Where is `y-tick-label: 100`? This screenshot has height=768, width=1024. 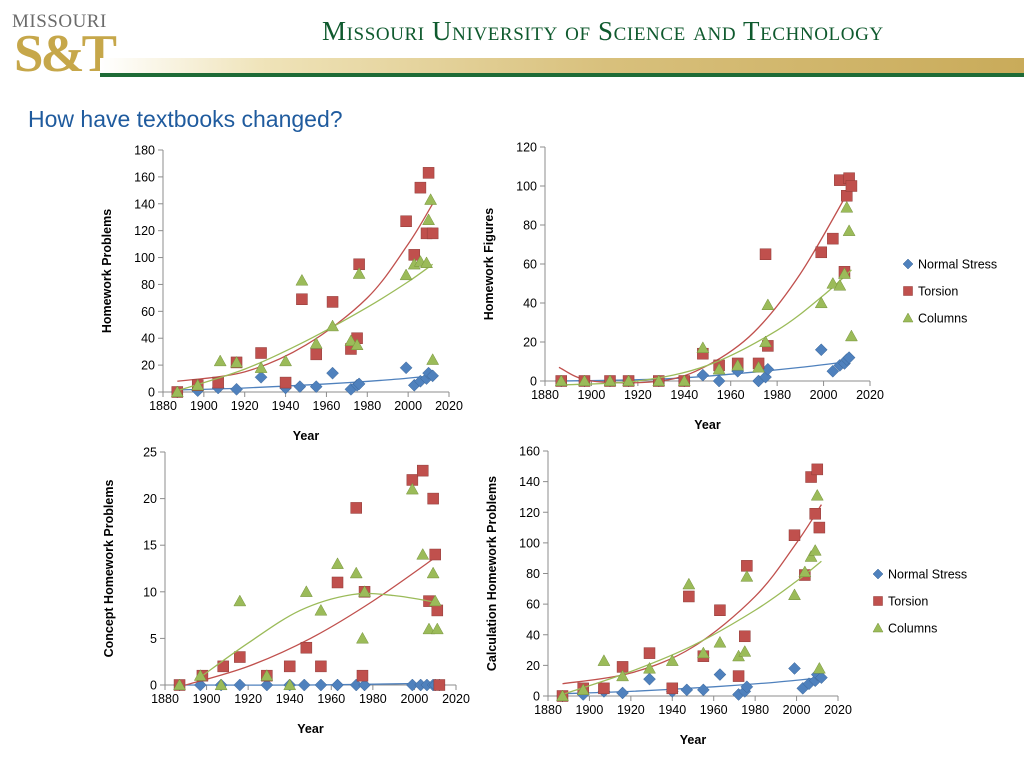
y-tick-label: 100 is located at coordinates (529, 543).